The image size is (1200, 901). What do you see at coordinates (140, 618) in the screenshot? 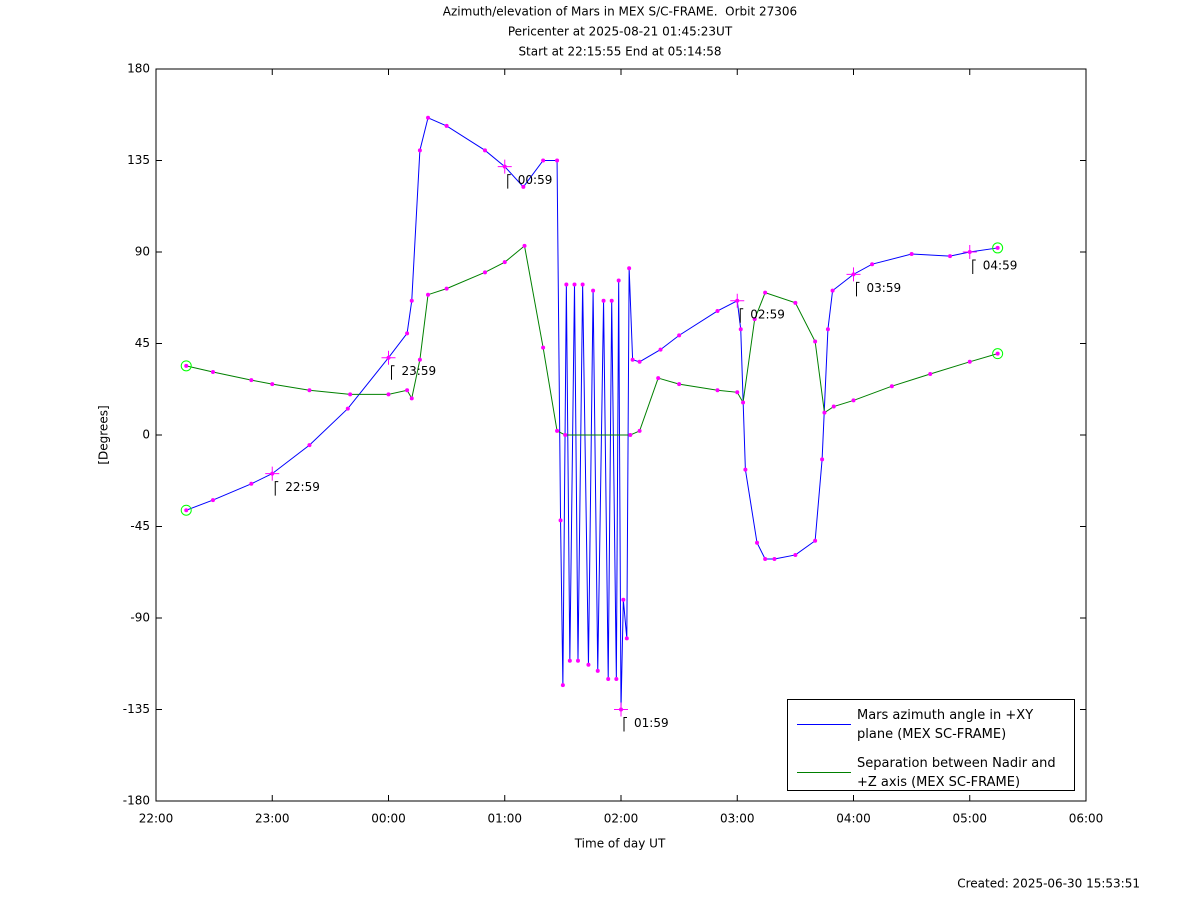
I see `y-tick-label: -90` at bounding box center [140, 618].